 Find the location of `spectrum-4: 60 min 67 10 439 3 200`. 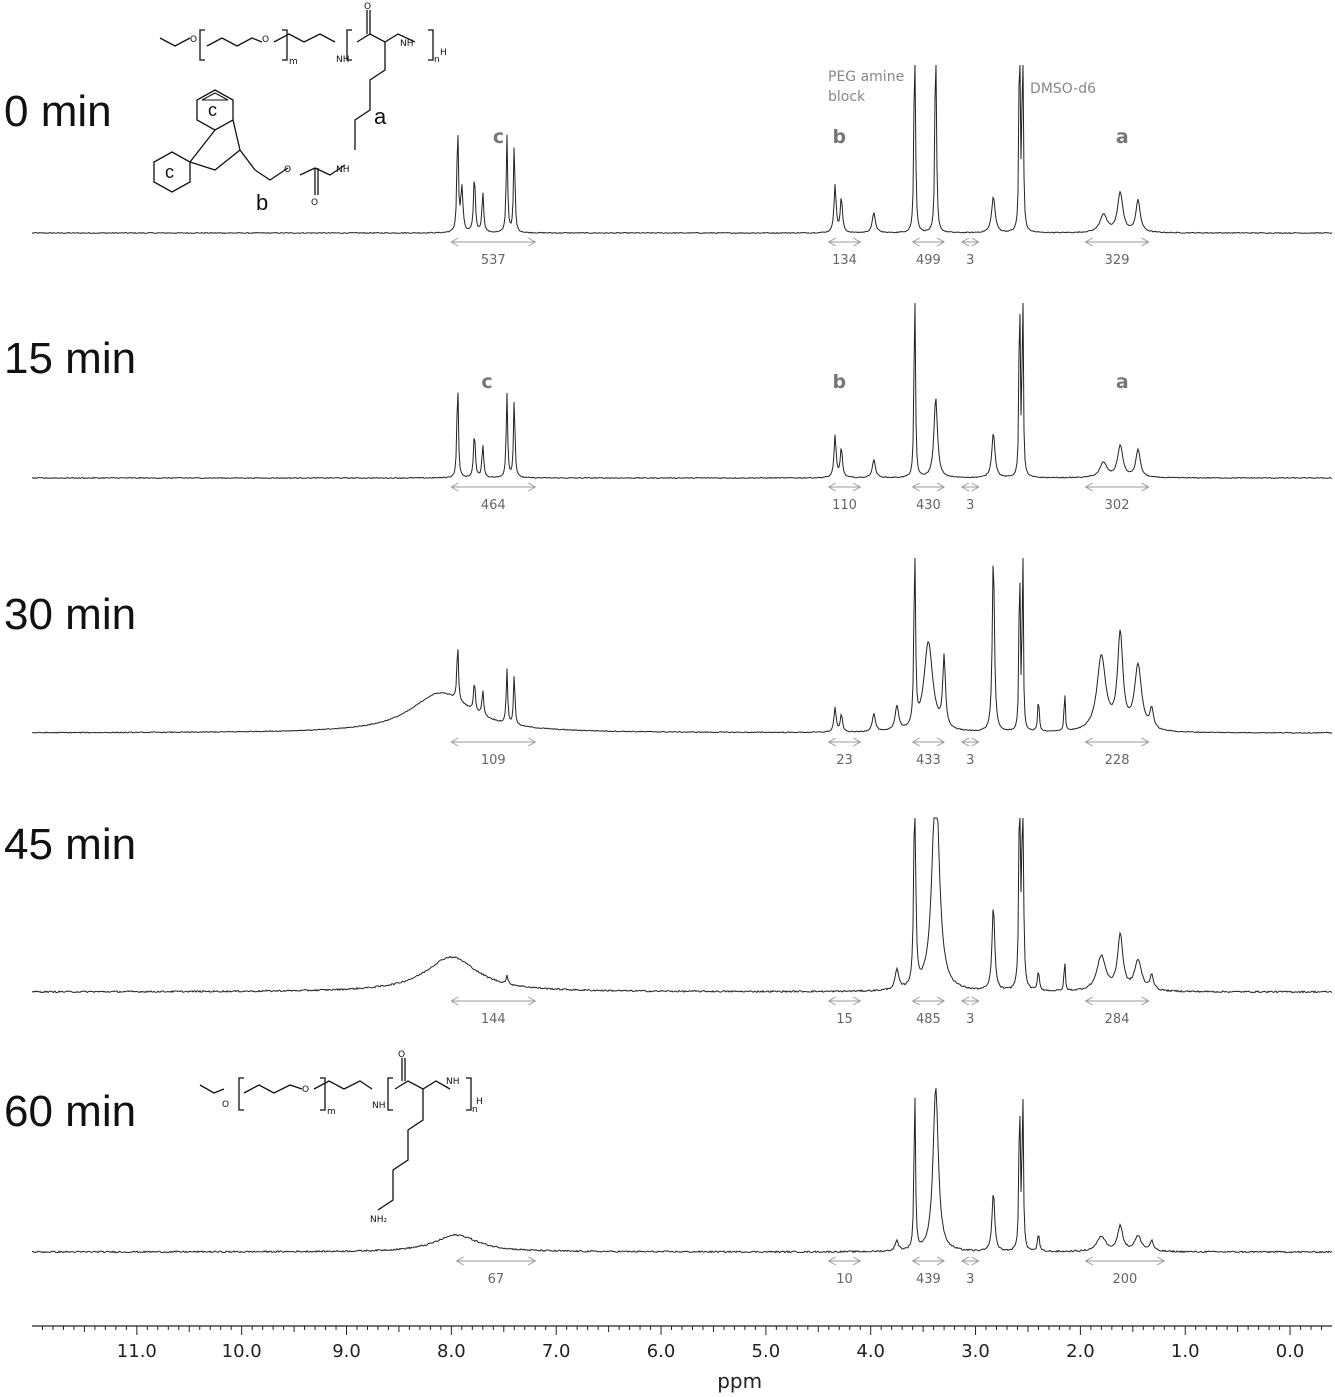

spectrum-4: 60 min 67 10 439 3 200 is located at coordinates (668, 1187).